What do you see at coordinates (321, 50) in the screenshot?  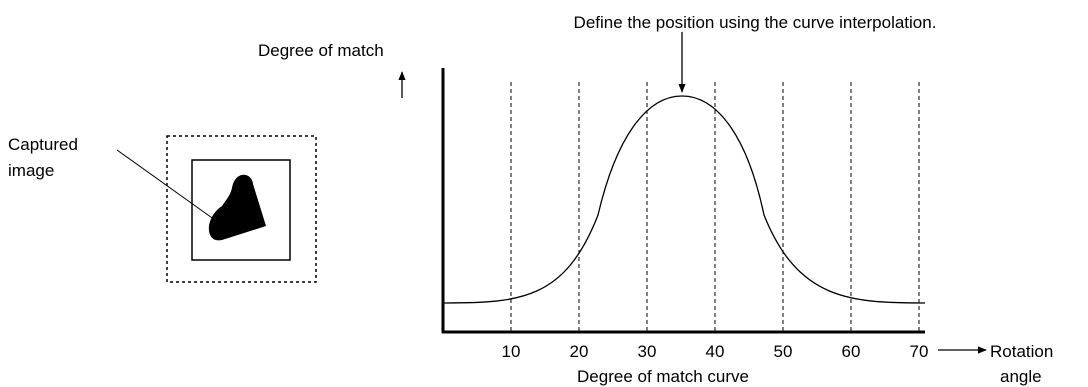 I see `y-axis-label: Degree of match` at bounding box center [321, 50].